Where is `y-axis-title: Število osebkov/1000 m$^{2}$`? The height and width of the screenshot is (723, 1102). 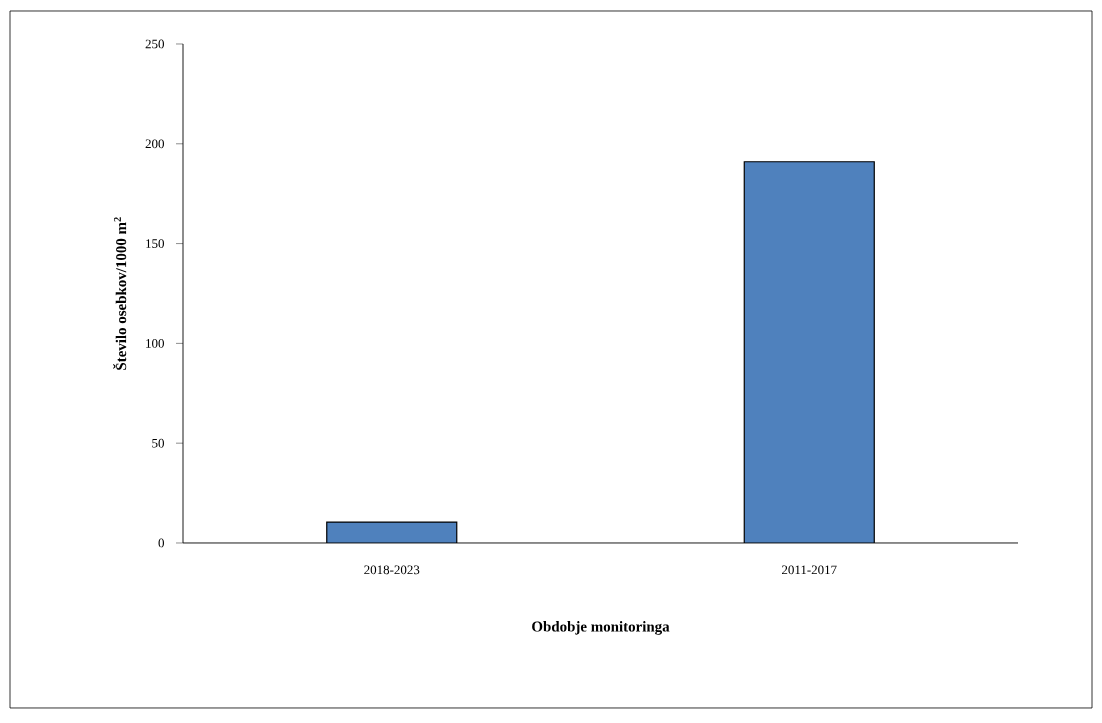 y-axis-title: Število osebkov/1000 m$^{2}$ is located at coordinates (120, 293).